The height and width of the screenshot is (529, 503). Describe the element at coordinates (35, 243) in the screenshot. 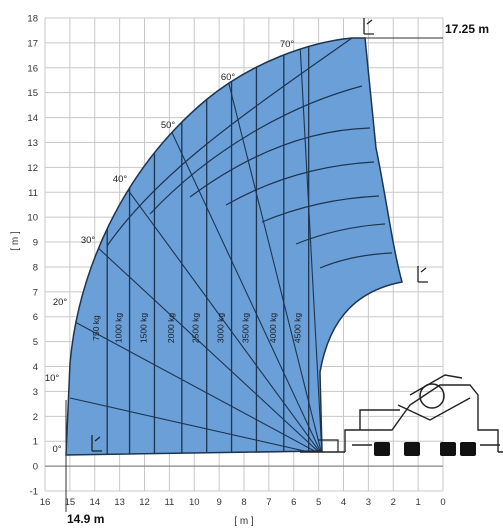

I see `y-tick-label: 9` at that location.